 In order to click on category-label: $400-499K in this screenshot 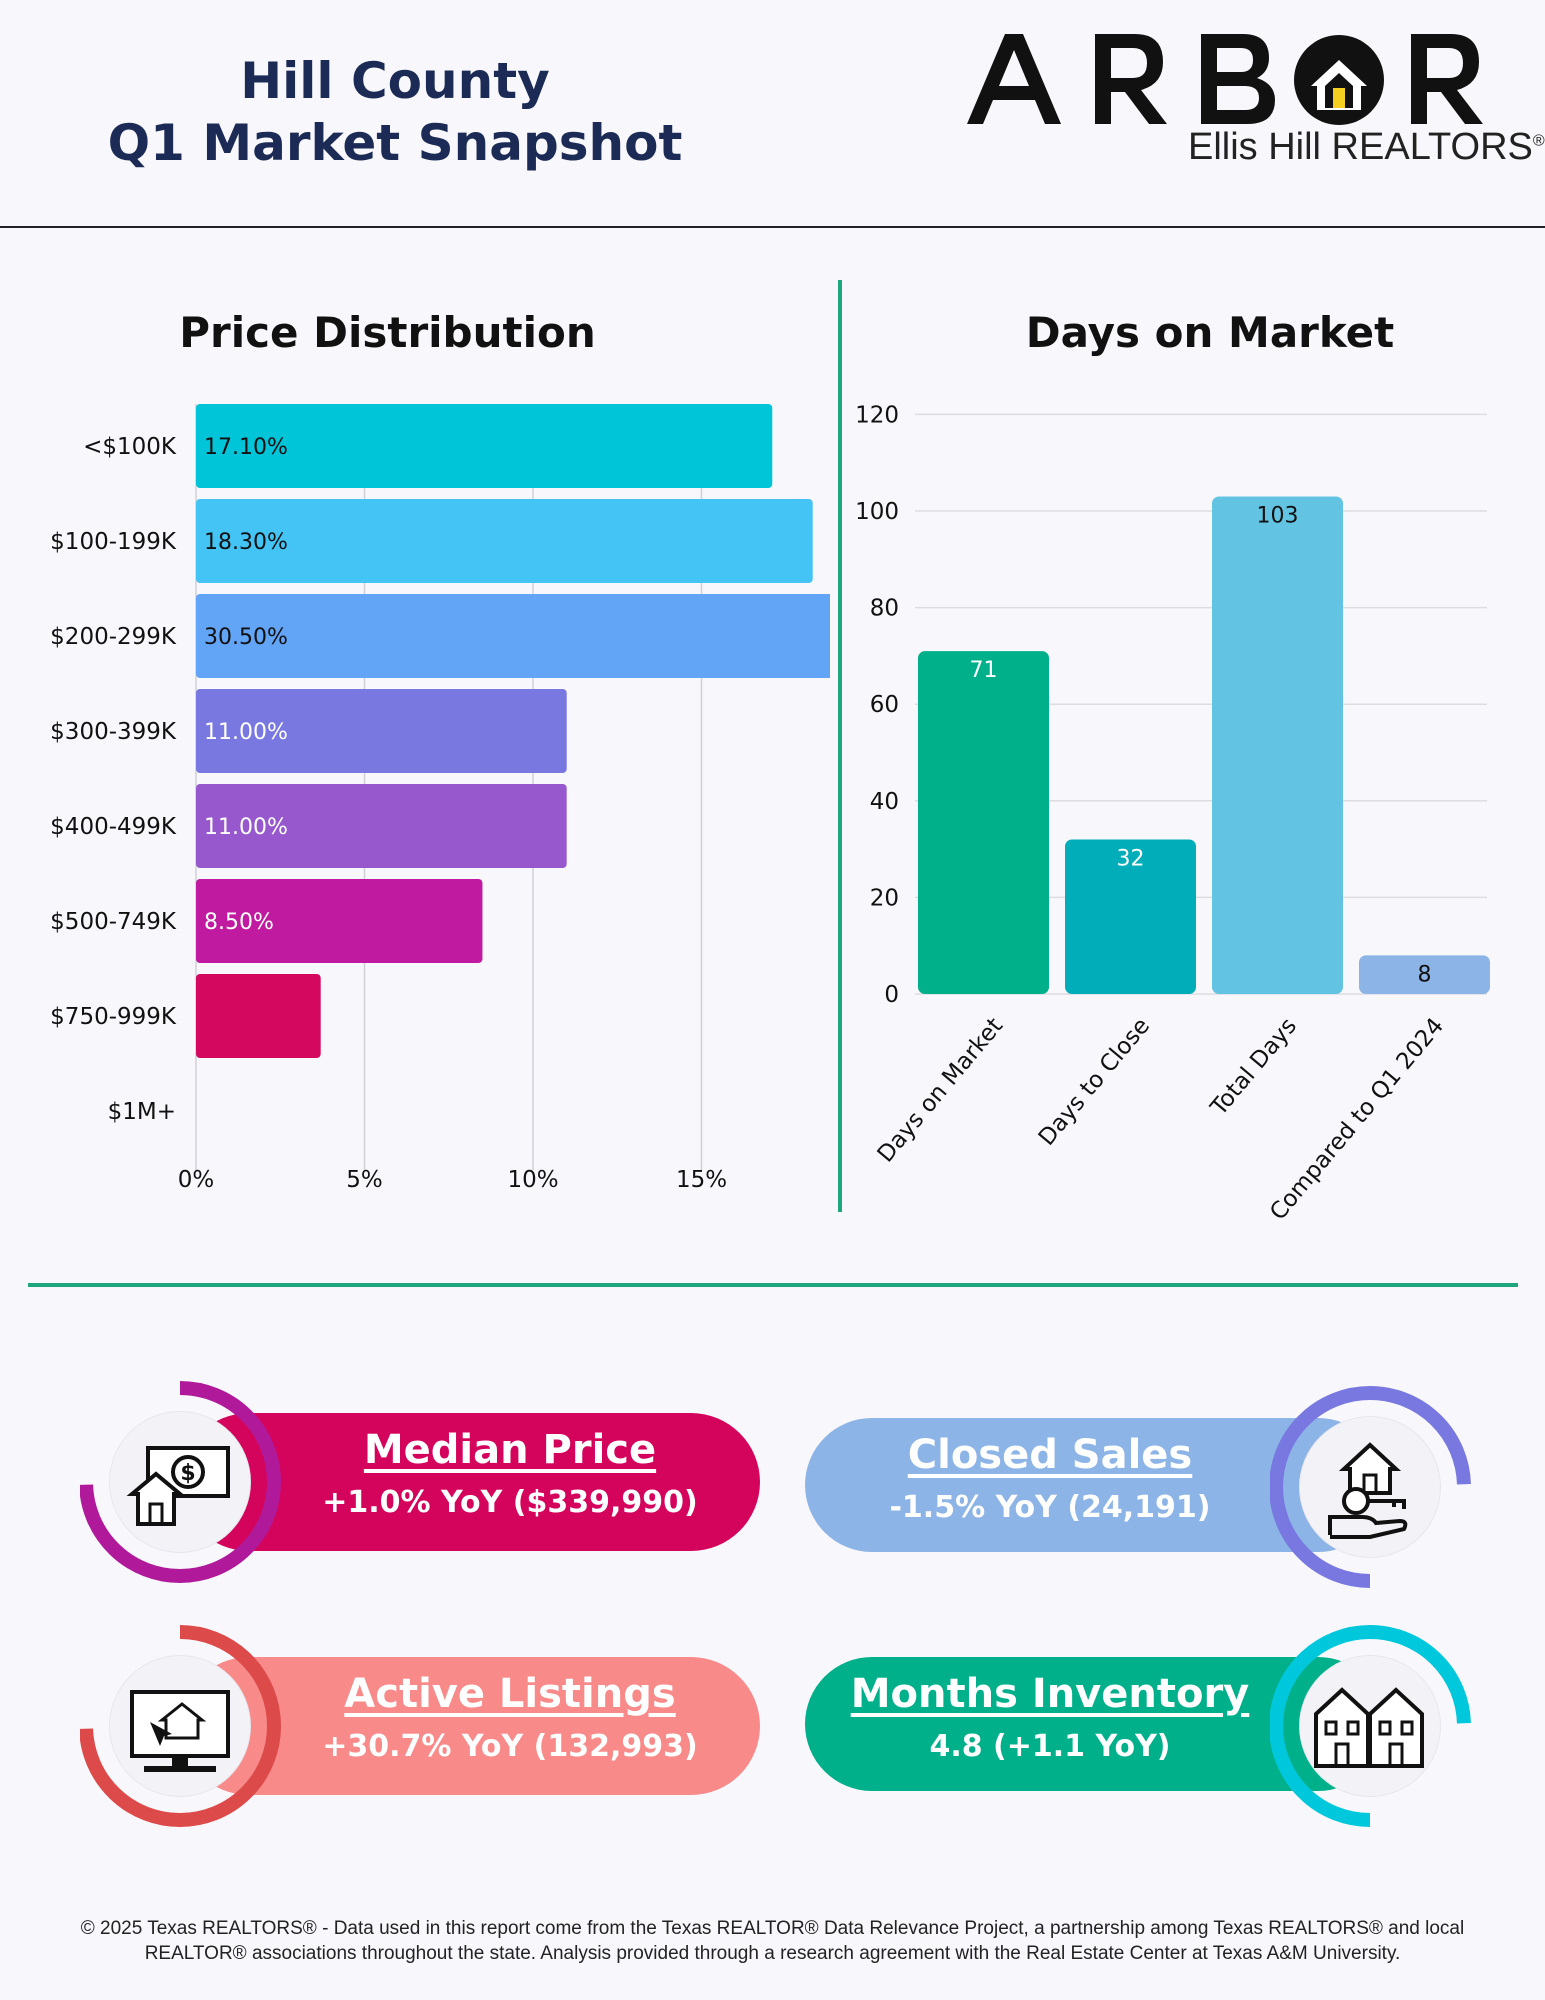, I will do `click(113, 827)`.